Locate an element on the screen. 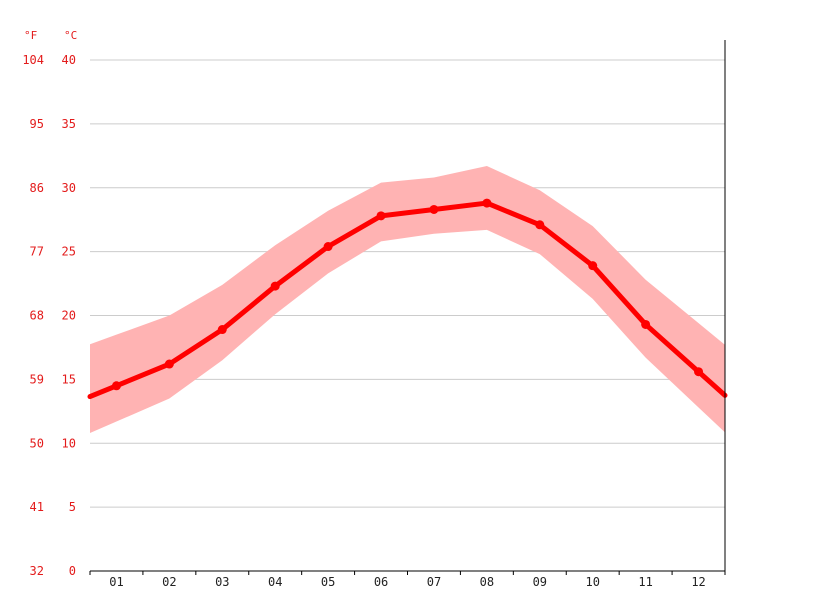 The image size is (815, 611). y-tick-f-label: 86 is located at coordinates (37, 188).